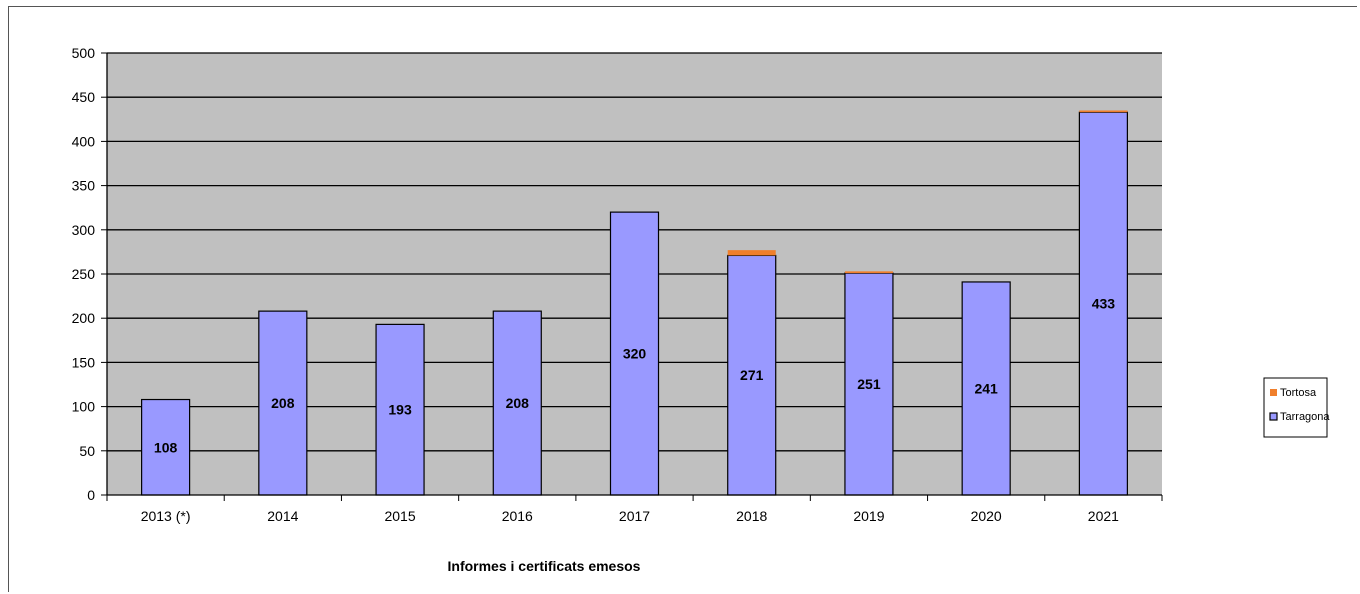  What do you see at coordinates (166, 516) in the screenshot?
I see `x-tick-label: 2013 (*)` at bounding box center [166, 516].